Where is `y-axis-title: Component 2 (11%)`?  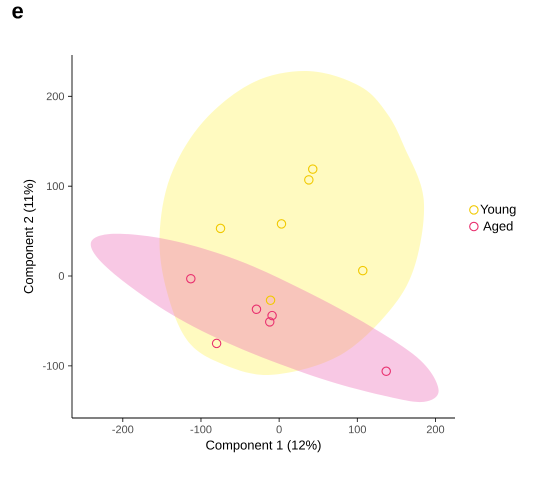
y-axis-title: Component 2 (11%) is located at coordinates (30, 237).